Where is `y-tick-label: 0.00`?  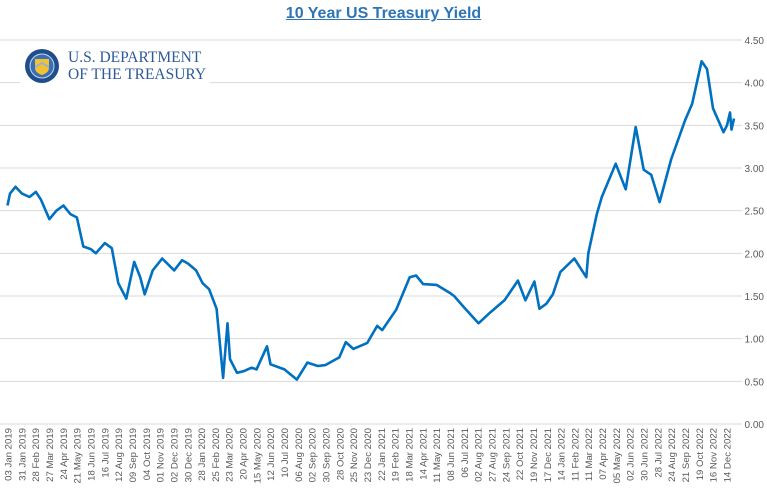 y-tick-label: 0.00 is located at coordinates (755, 425).